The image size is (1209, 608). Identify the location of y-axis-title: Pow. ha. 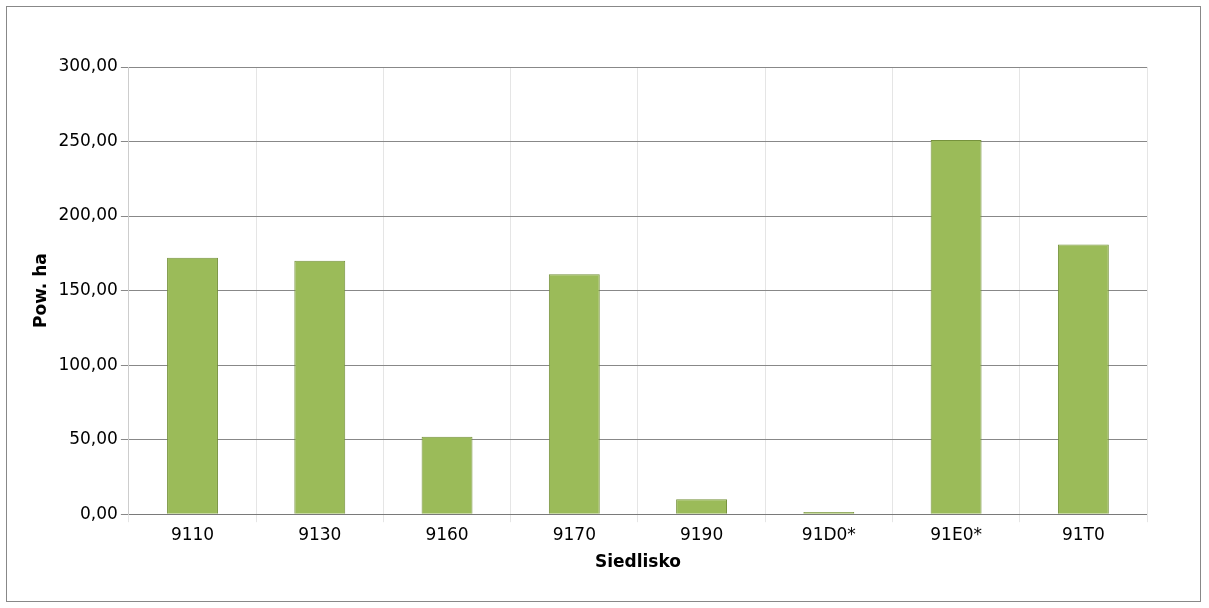
(39, 290).